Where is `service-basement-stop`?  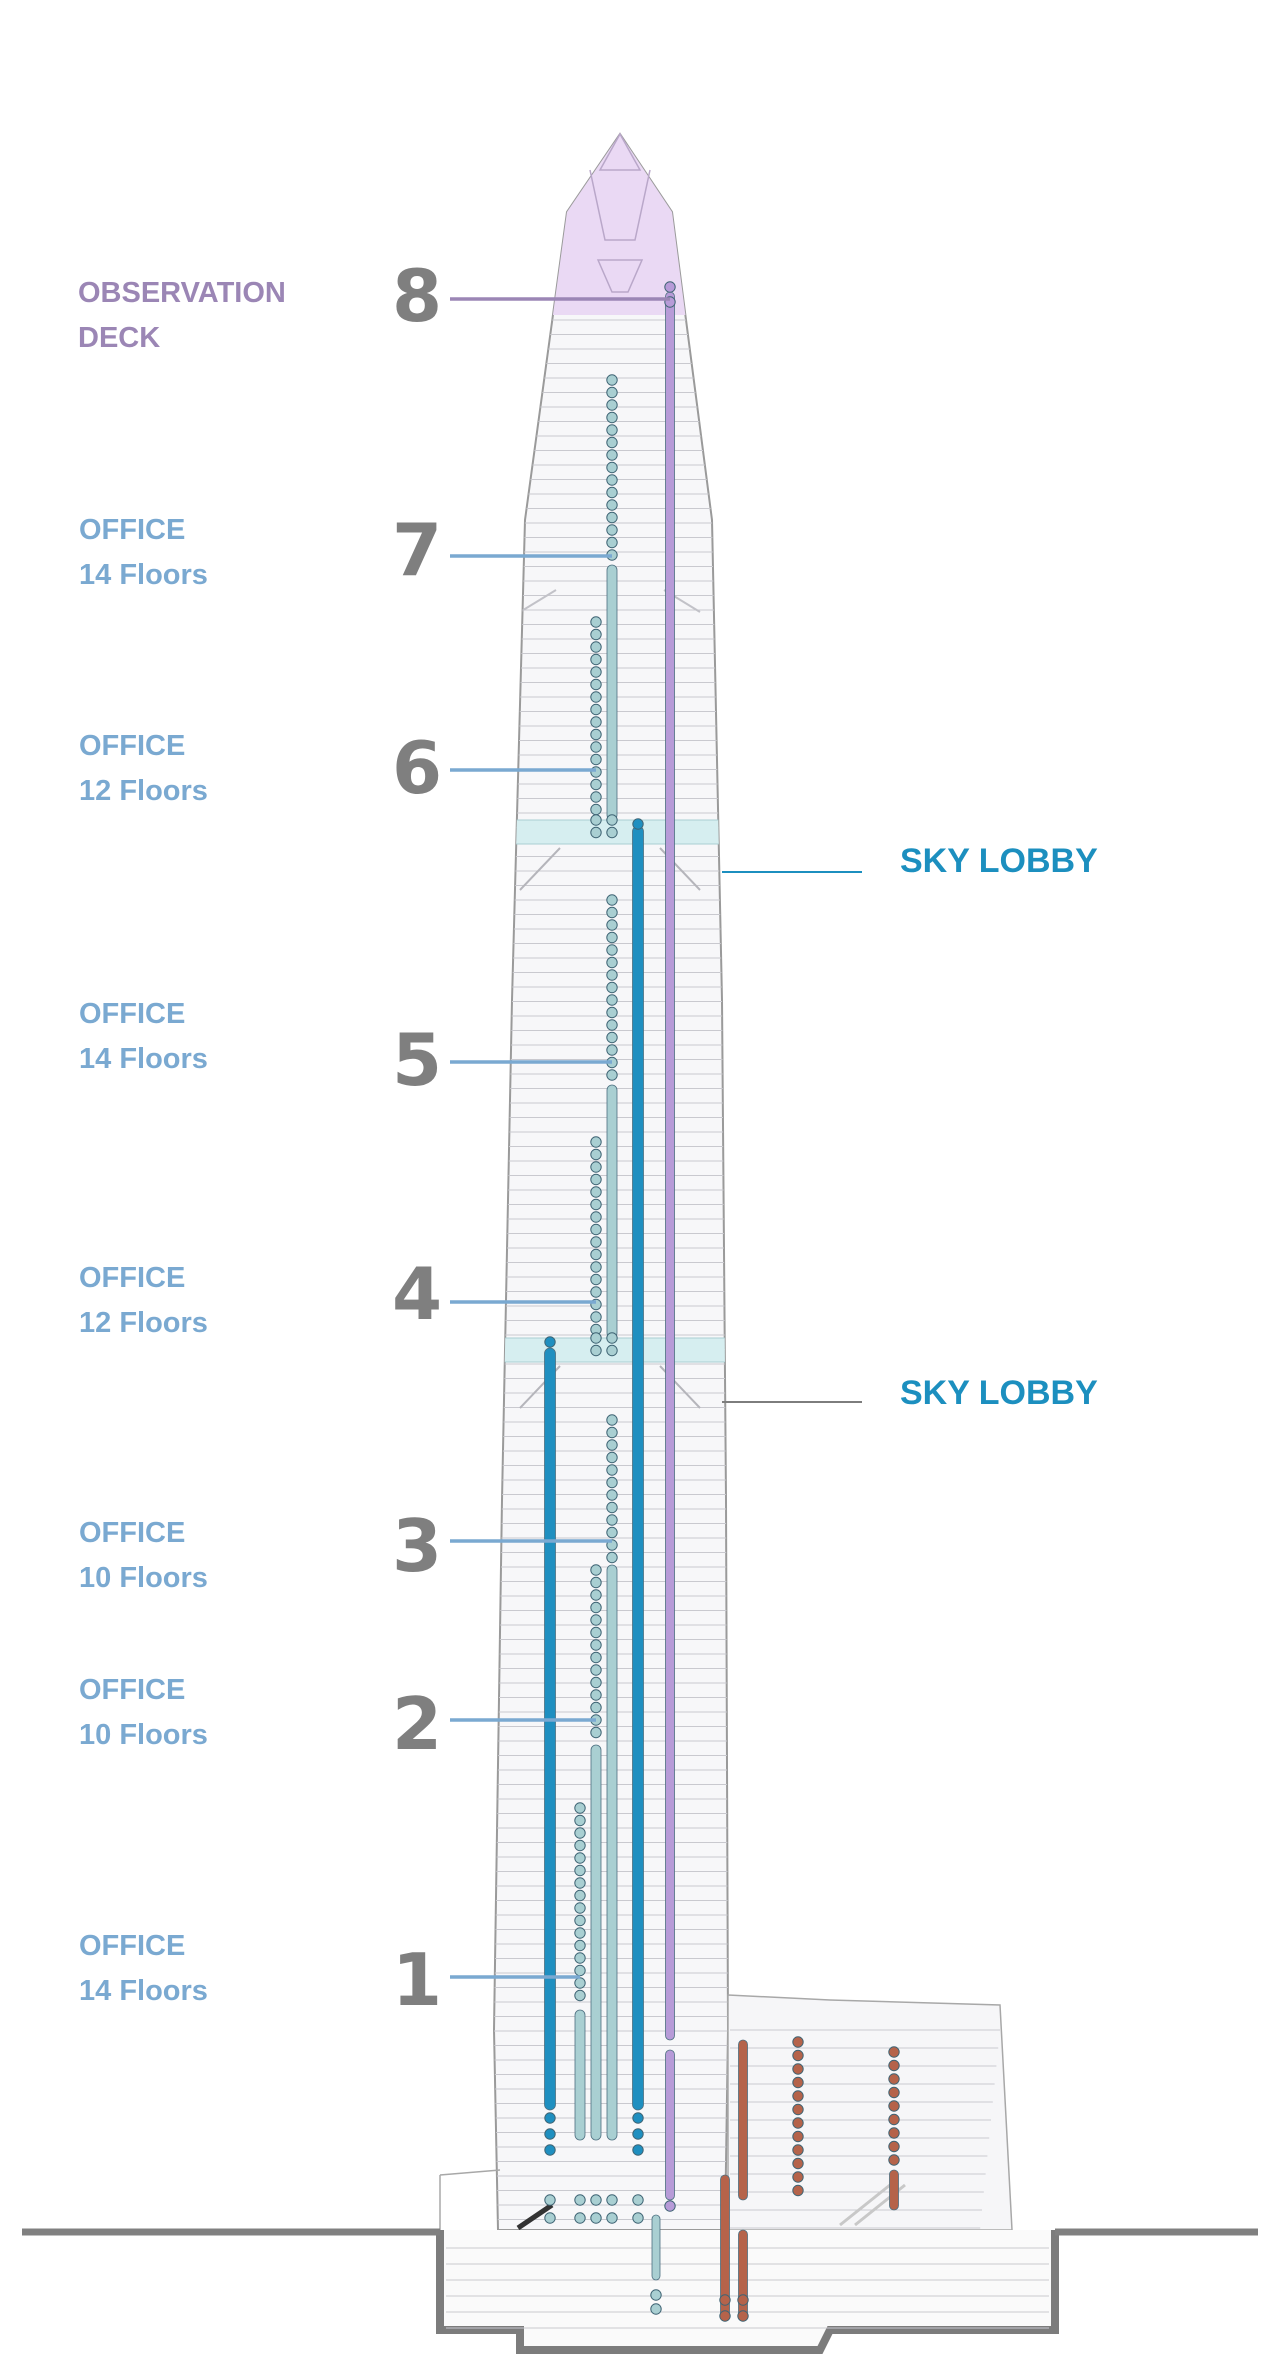 service-basement-stop is located at coordinates (743, 2300).